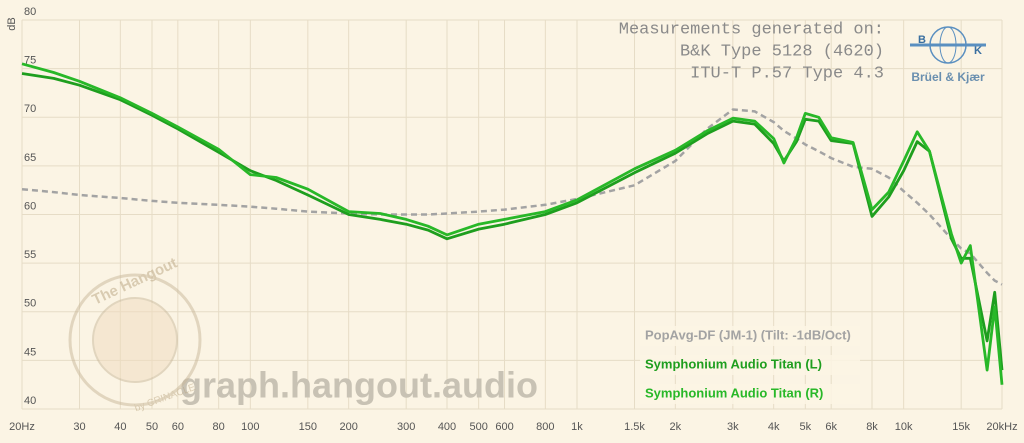 The image size is (1024, 443). I want to click on y-tick-label: 60, so click(30, 206).